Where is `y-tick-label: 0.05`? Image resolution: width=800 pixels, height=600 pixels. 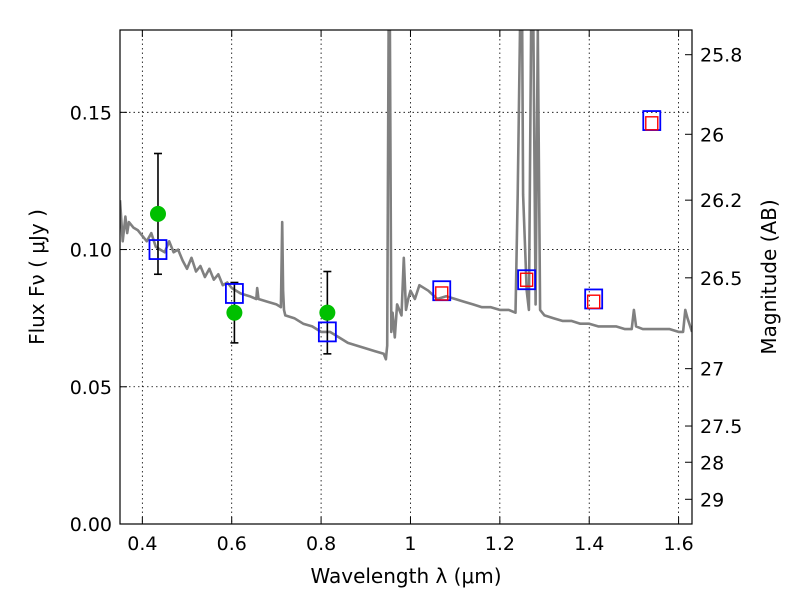 y-tick-label: 0.05 is located at coordinates (91, 388).